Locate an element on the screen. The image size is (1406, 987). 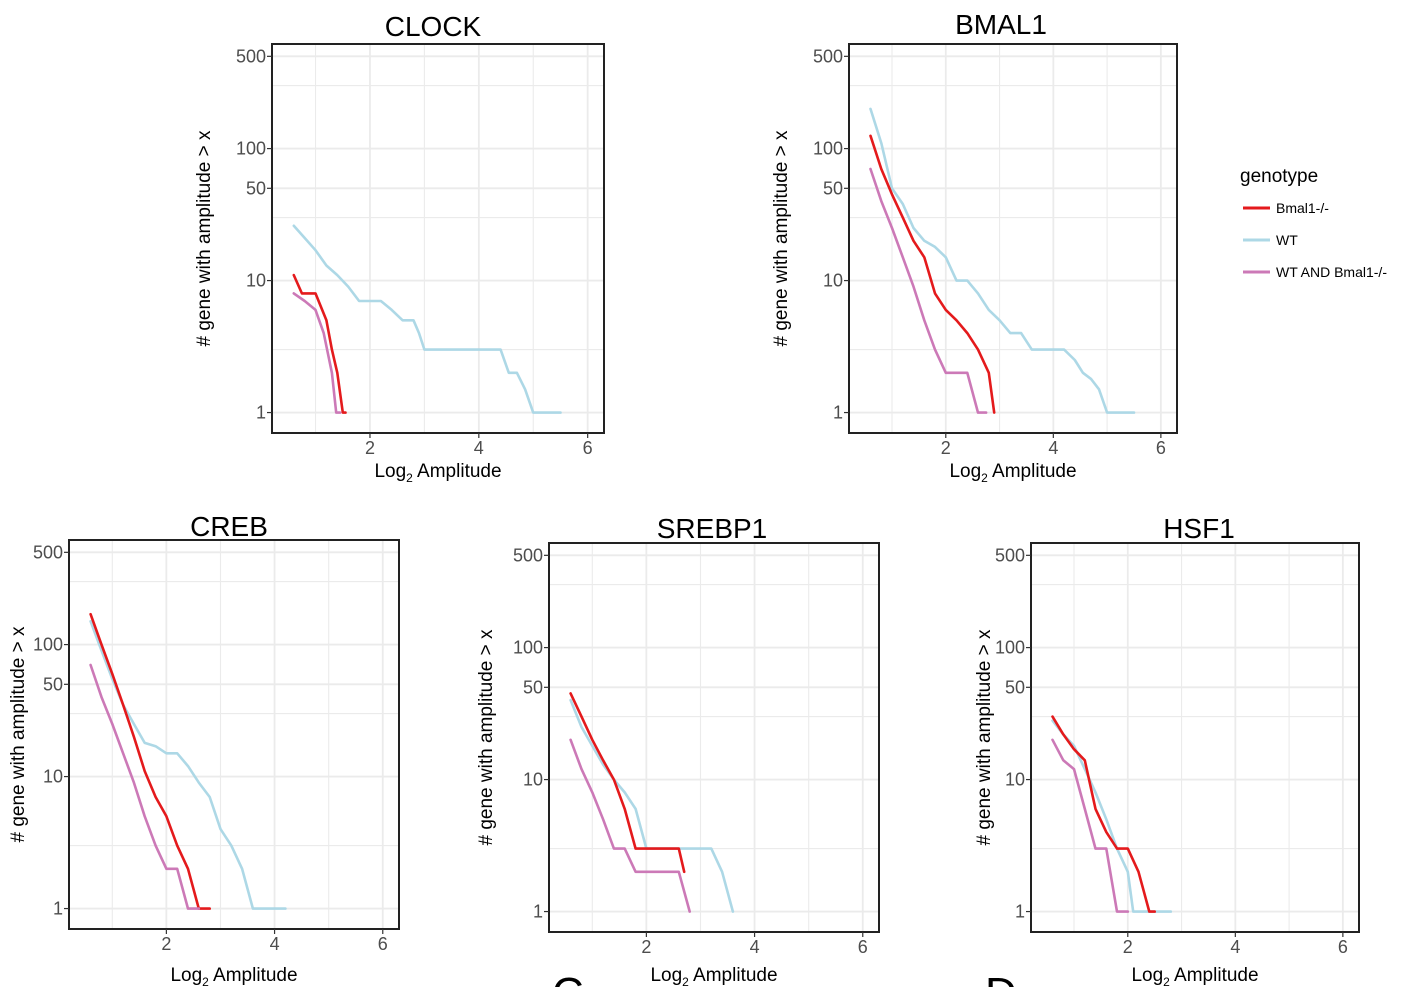
hsf1-plot-area is located at coordinates (1195, 737).